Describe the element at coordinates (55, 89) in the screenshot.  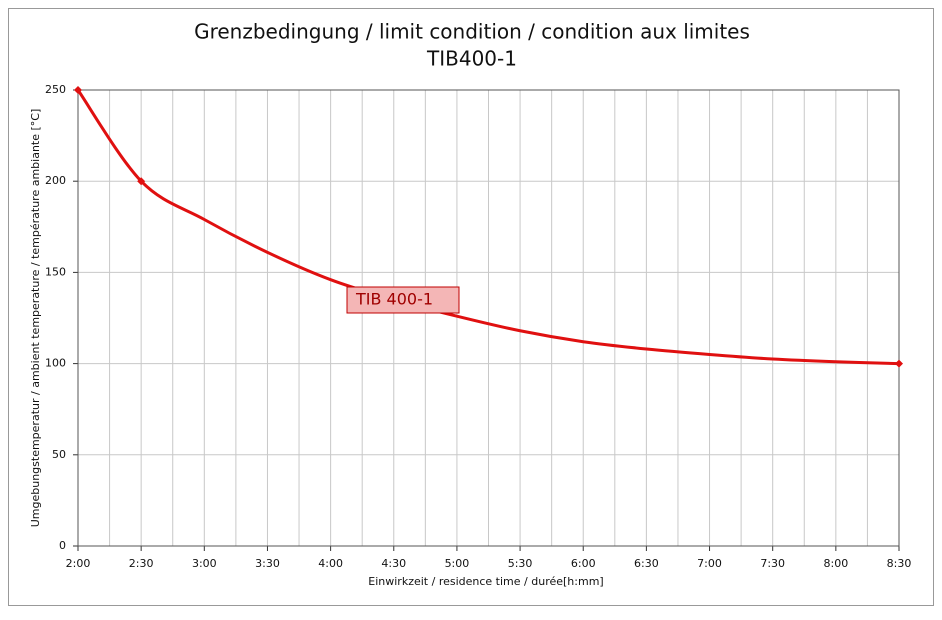
I see `y-tick-label: 250` at that location.